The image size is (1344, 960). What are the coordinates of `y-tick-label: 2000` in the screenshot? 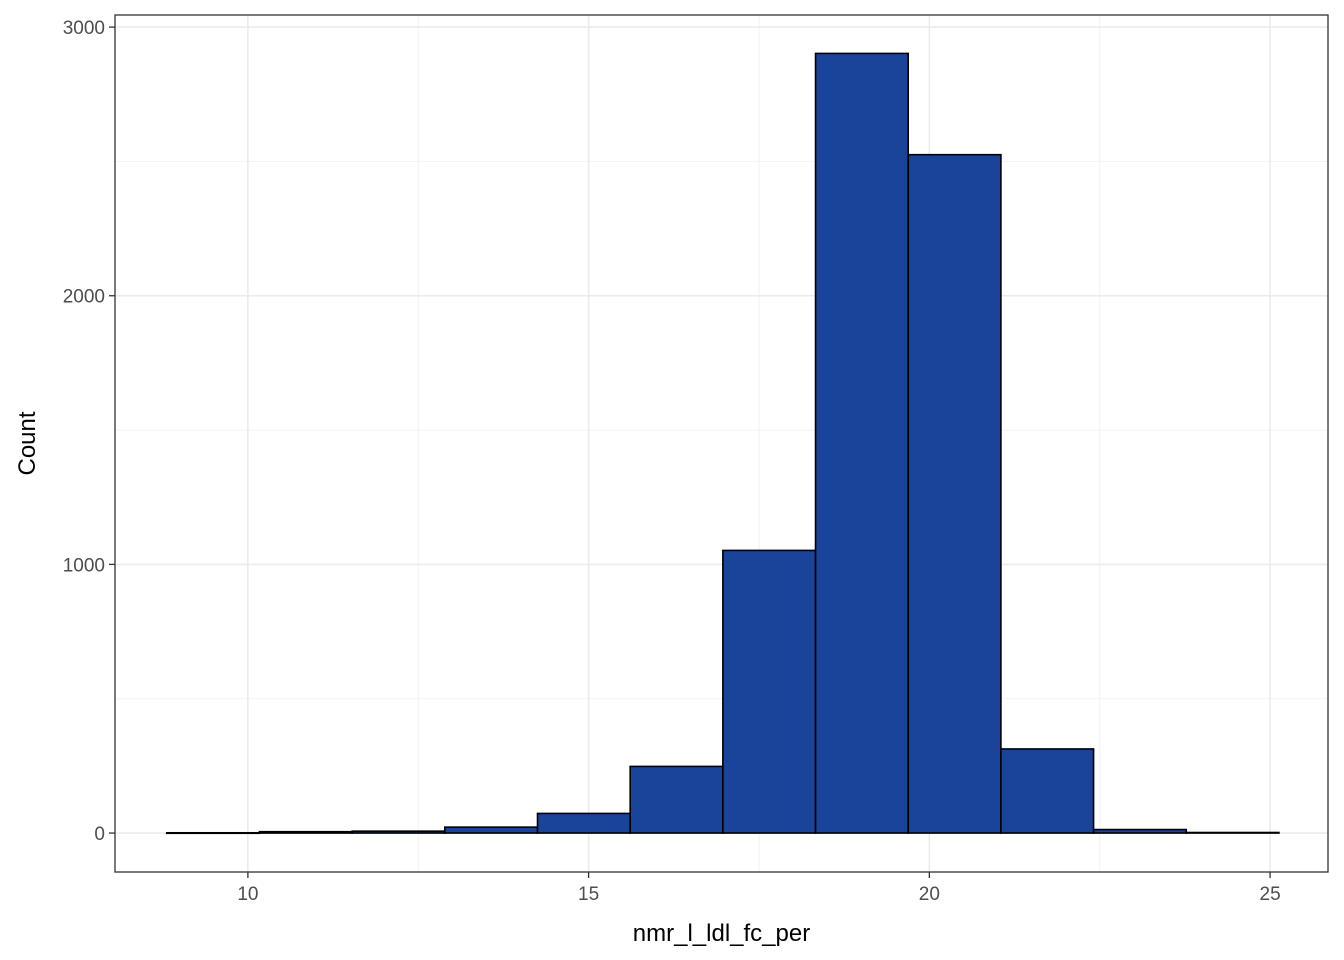 It's located at (84, 297).